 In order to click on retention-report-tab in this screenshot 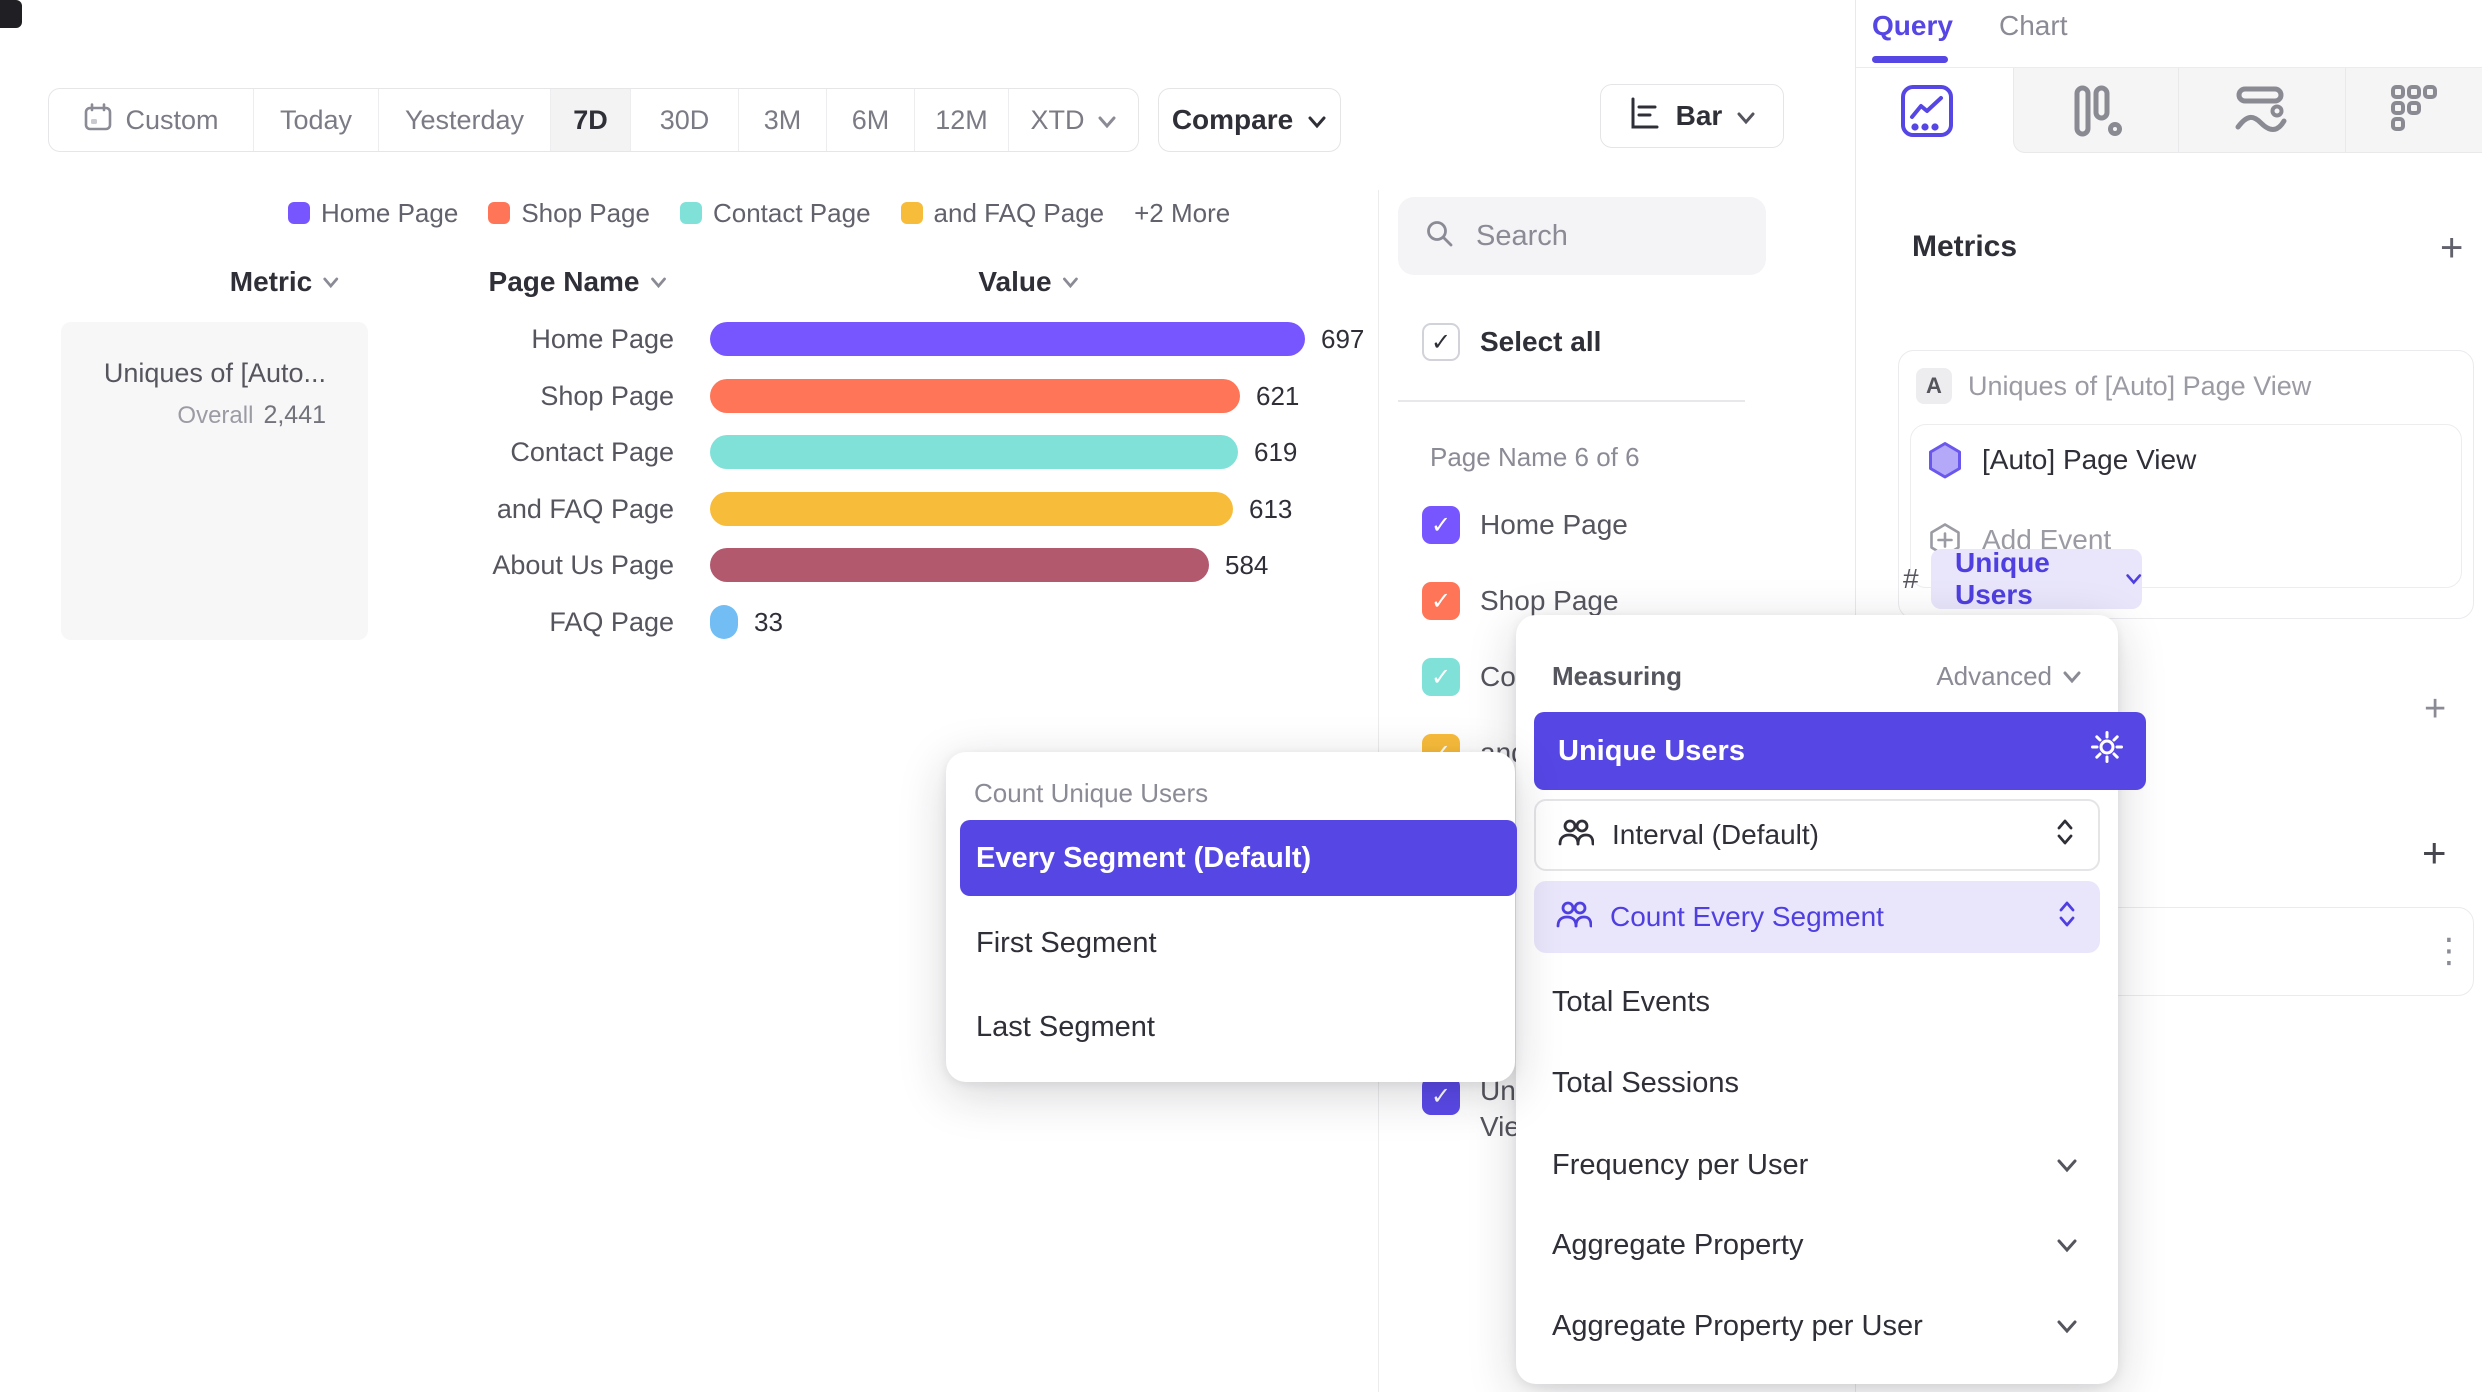, I will do `click(2414, 112)`.